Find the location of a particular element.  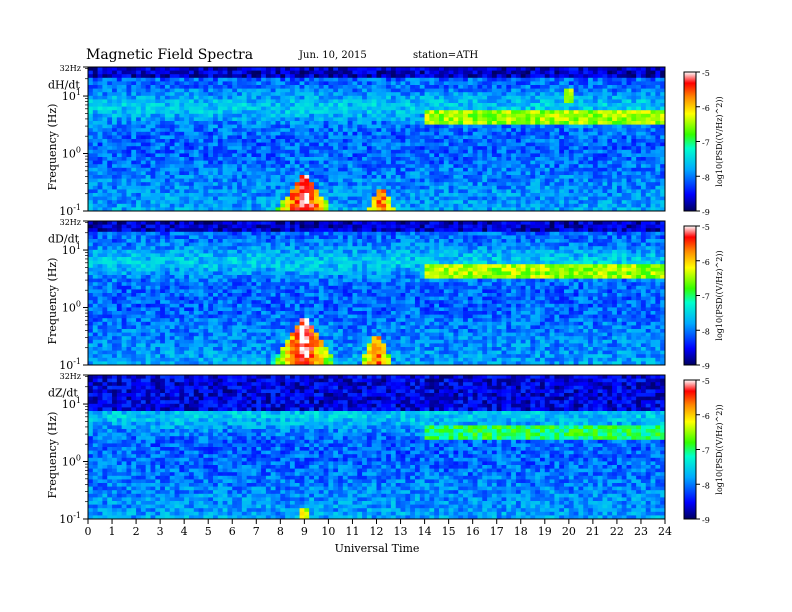

x-tick-label: 11 is located at coordinates (352, 531).